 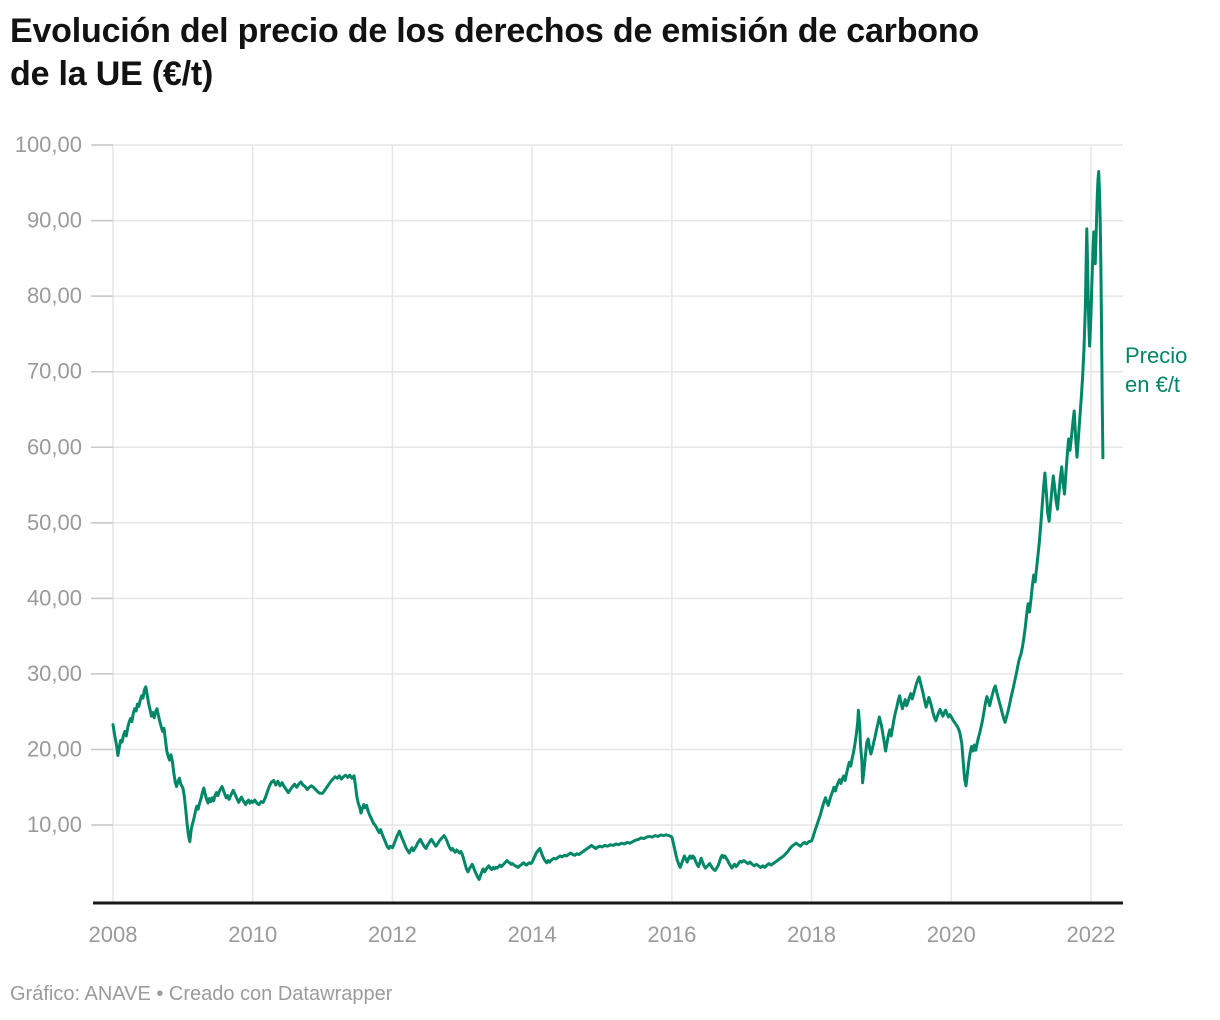 What do you see at coordinates (252, 934) in the screenshot?
I see `x-axis-tick-label: 2010` at bounding box center [252, 934].